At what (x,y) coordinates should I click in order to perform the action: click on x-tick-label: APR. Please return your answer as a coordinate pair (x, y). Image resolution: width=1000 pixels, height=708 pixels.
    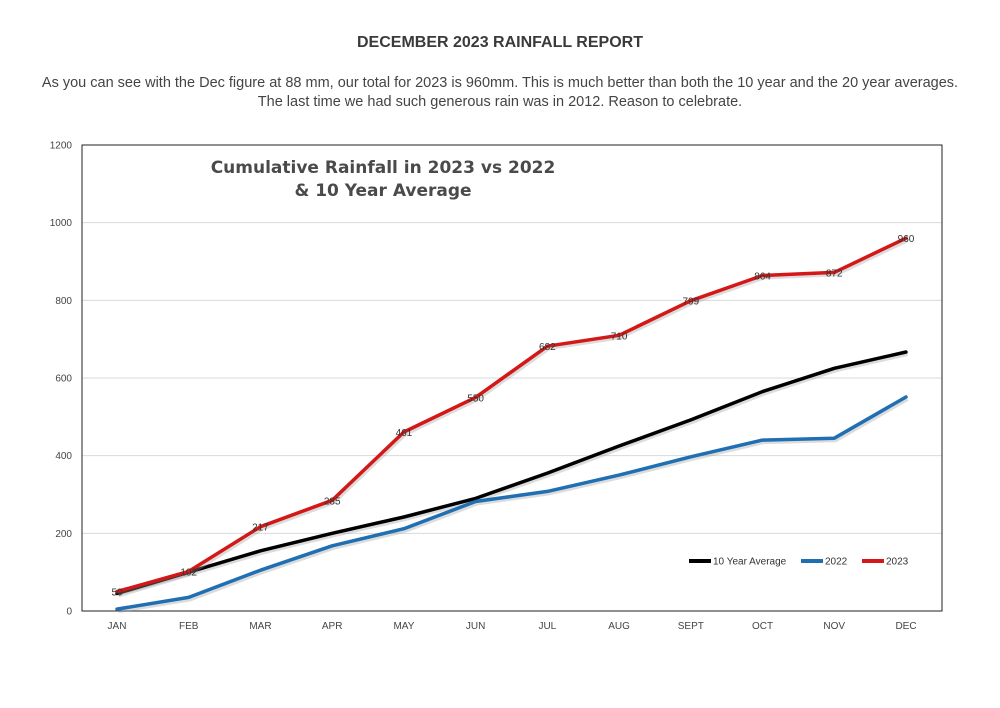
    Looking at the image, I should click on (332, 626).